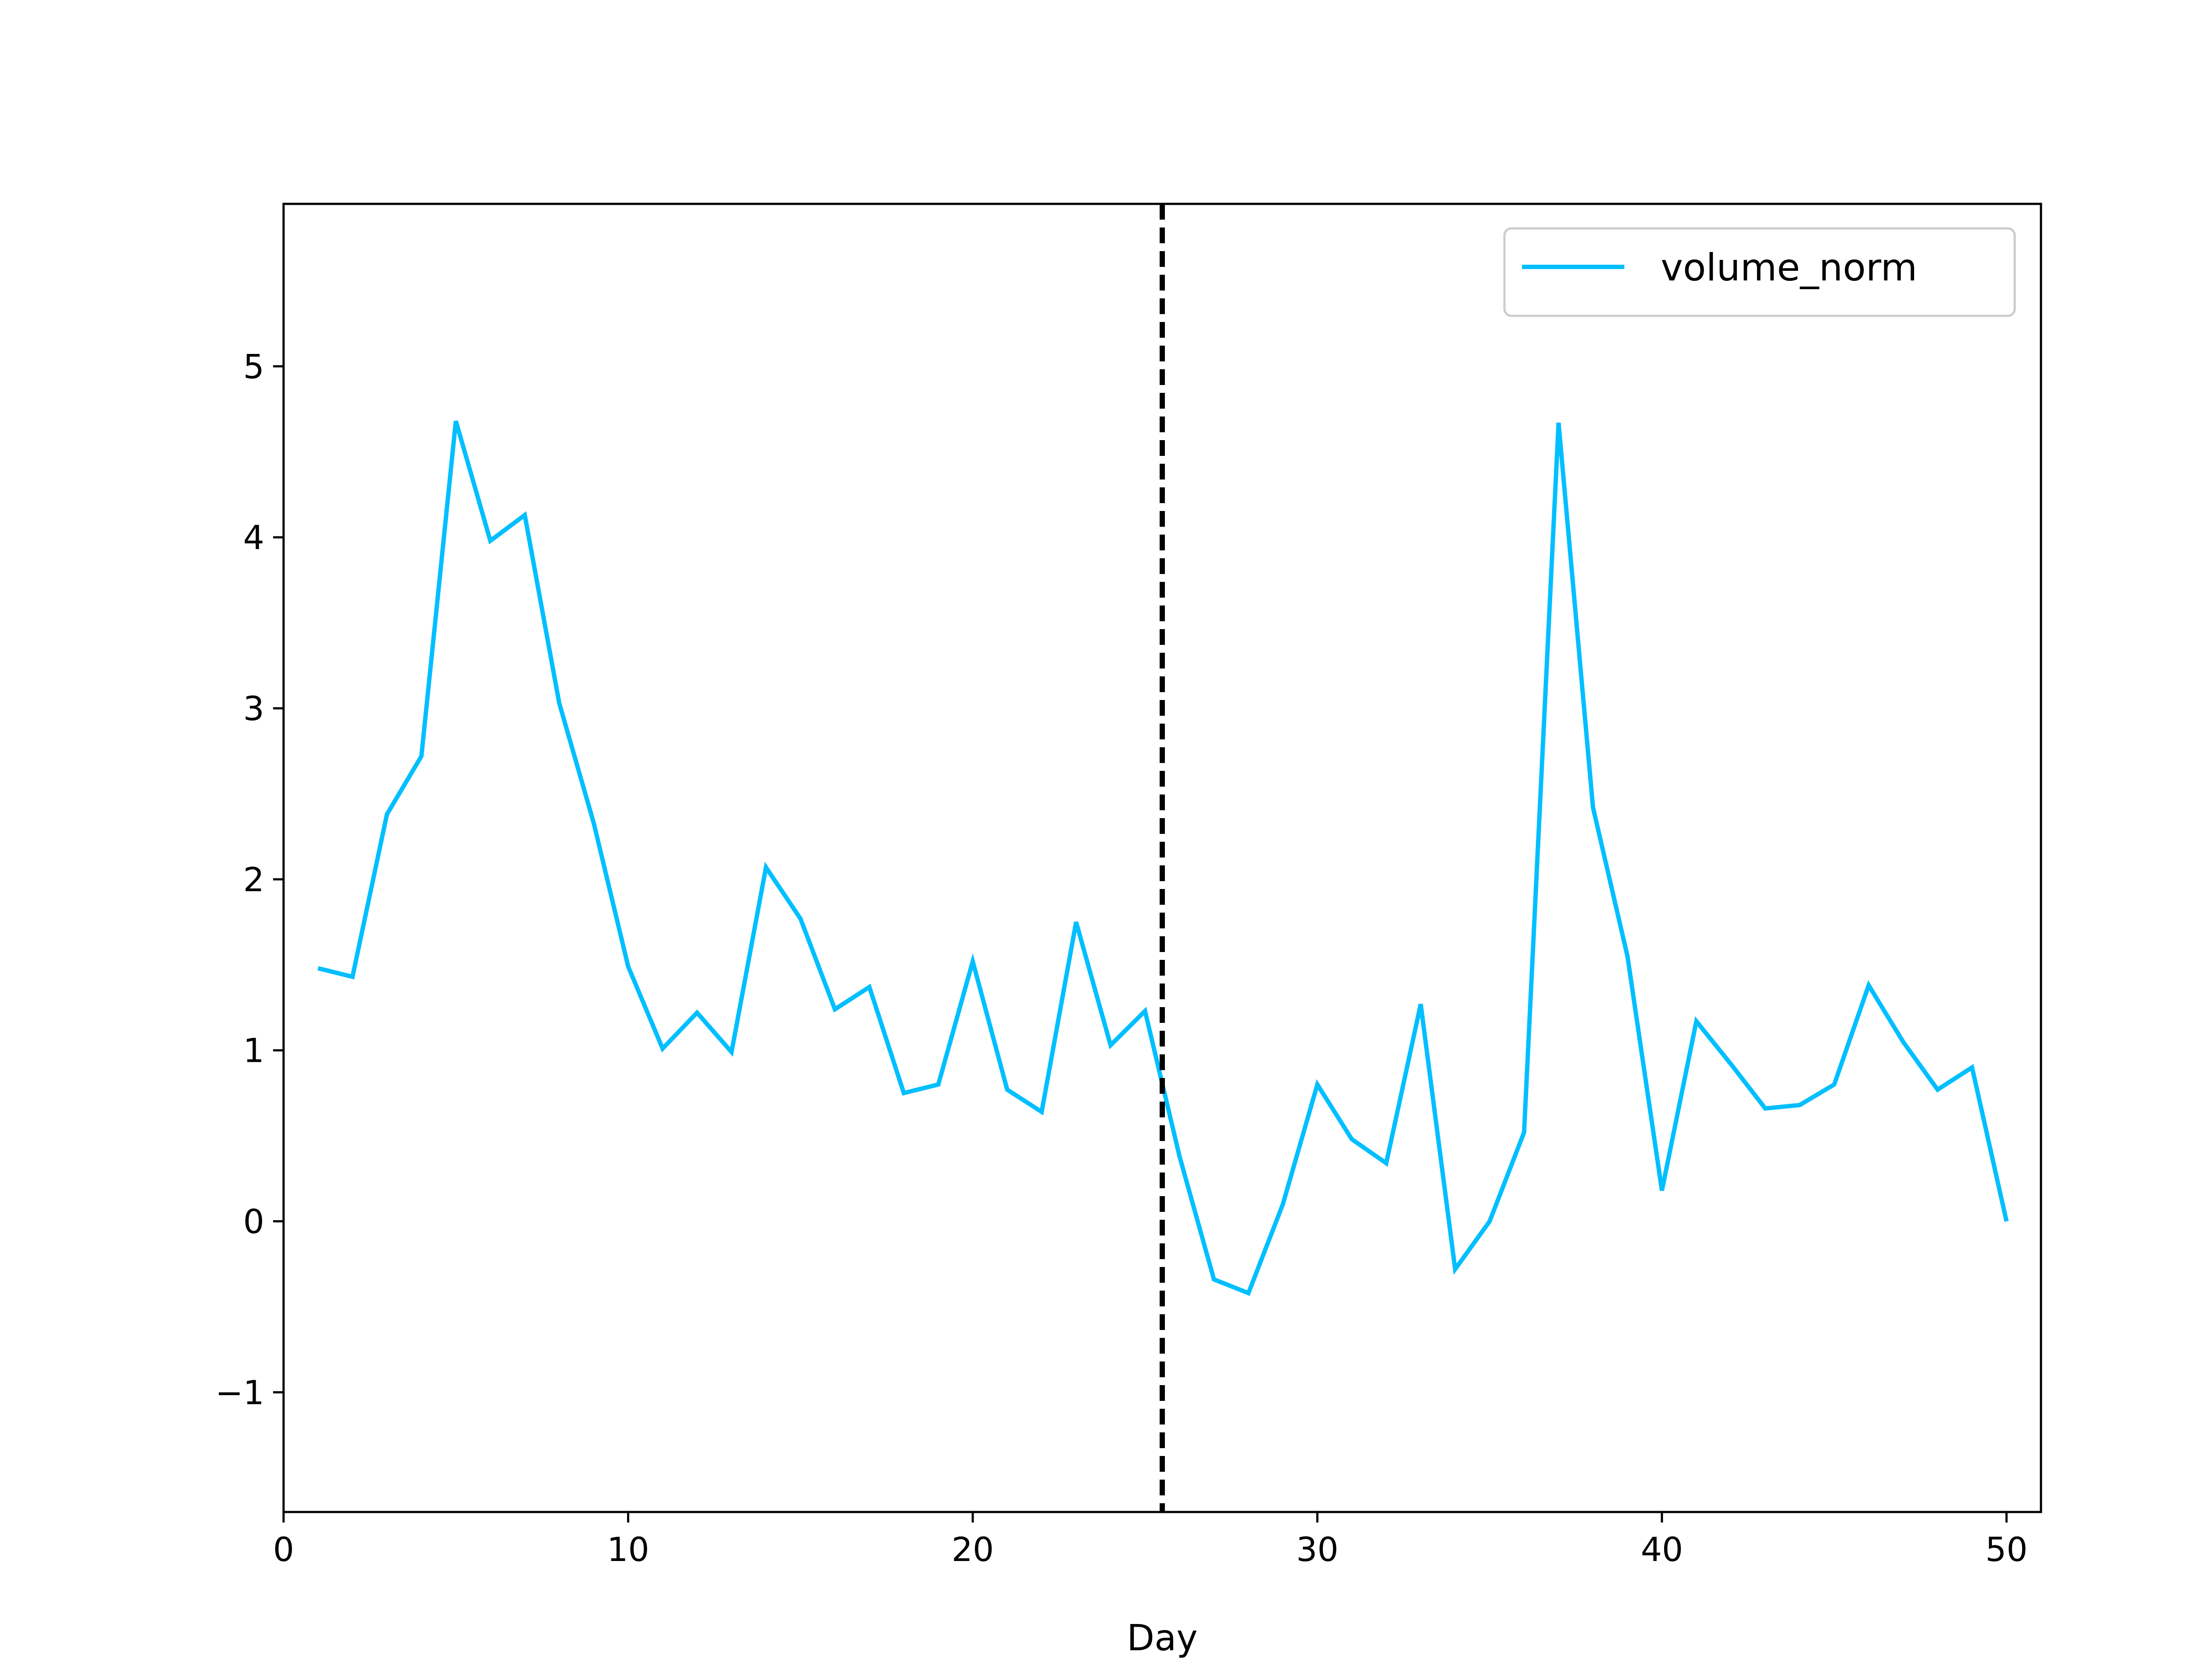 The width and height of the screenshot is (2188, 1680). Describe the element at coordinates (254, 708) in the screenshot. I see `y-tick-label: 3` at that location.